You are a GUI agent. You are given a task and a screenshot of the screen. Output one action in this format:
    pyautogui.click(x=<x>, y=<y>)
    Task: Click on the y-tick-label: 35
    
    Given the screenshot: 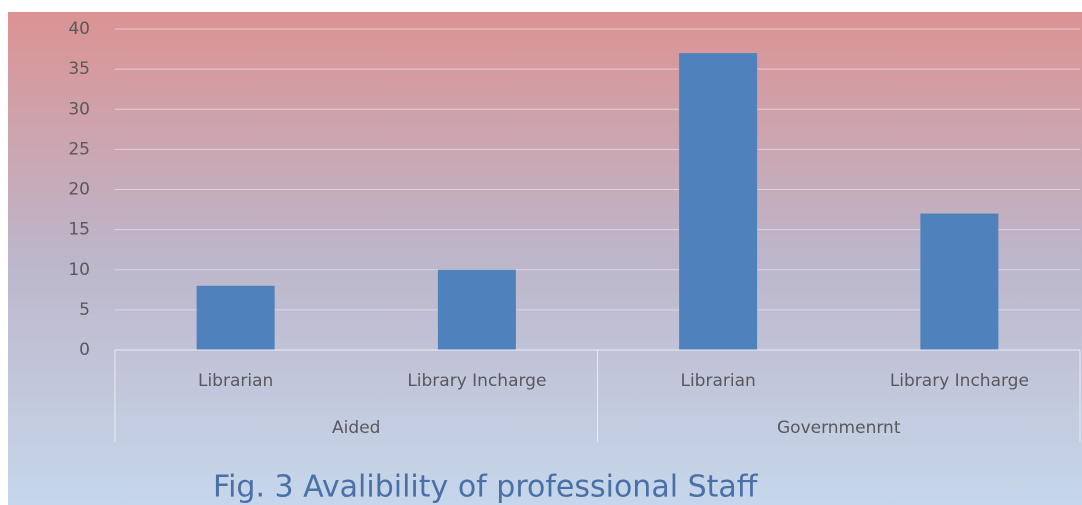 What is the action you would take?
    pyautogui.click(x=79, y=69)
    